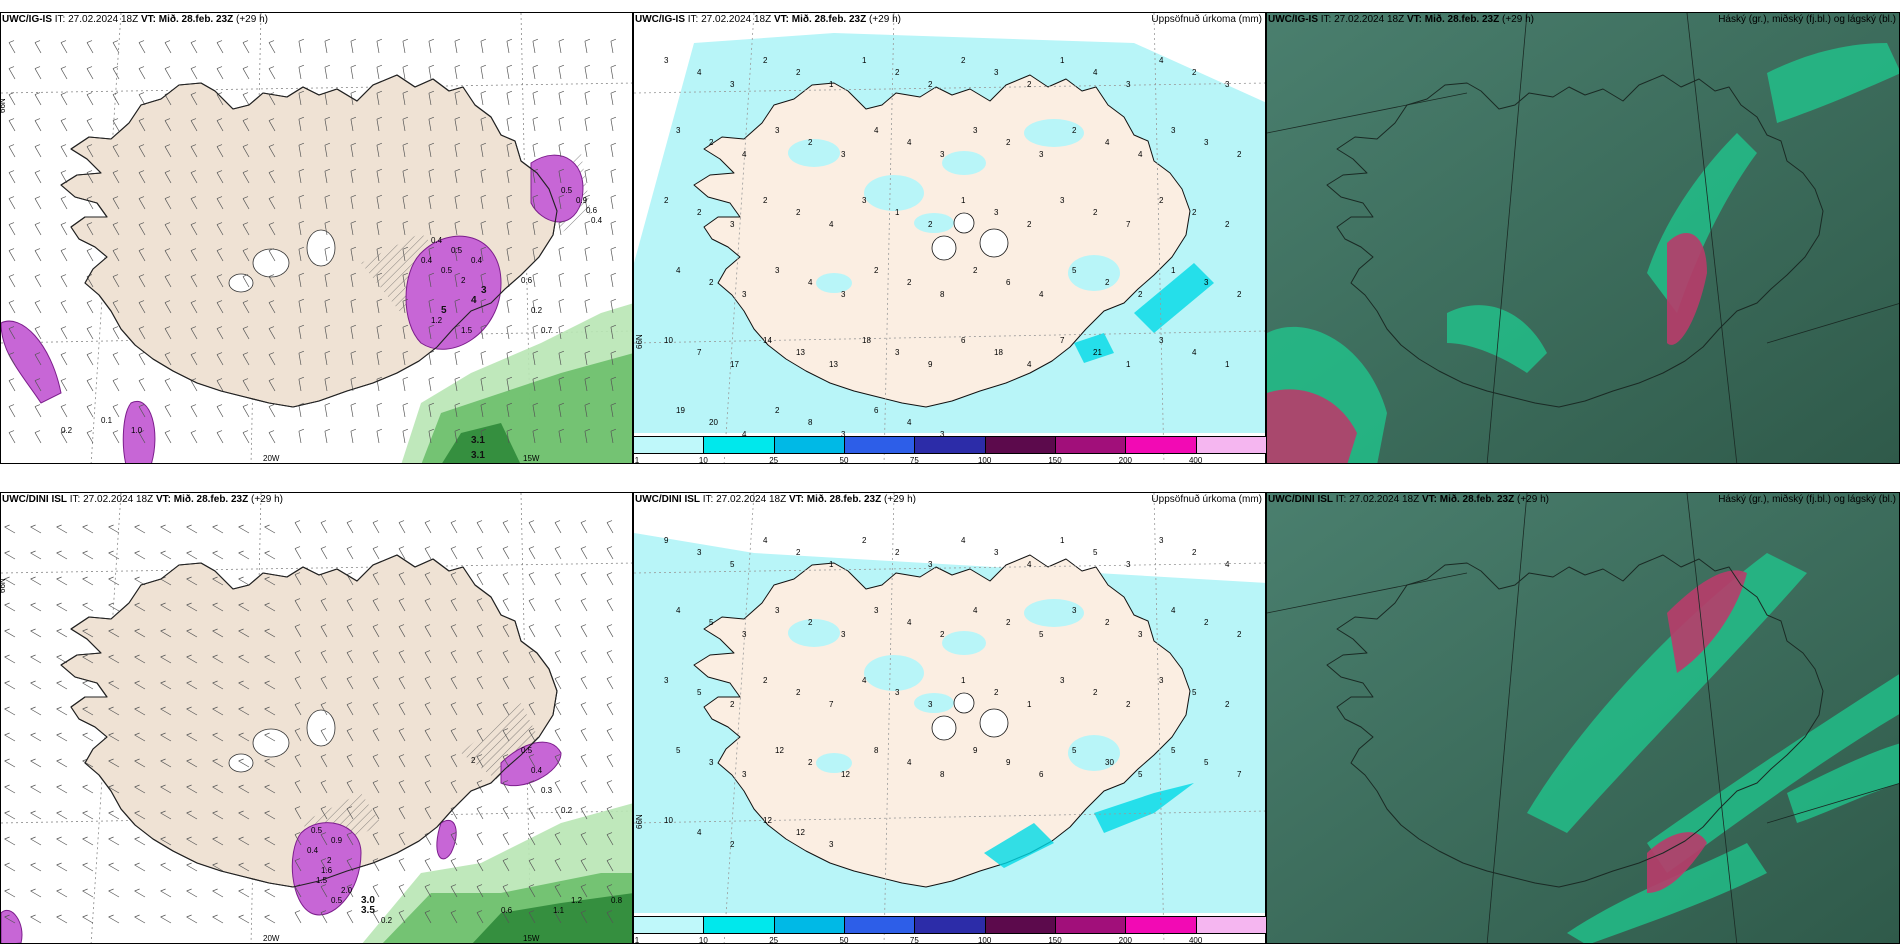  Describe the element at coordinates (271, 458) in the screenshot. I see `axis-label: 20W` at that location.